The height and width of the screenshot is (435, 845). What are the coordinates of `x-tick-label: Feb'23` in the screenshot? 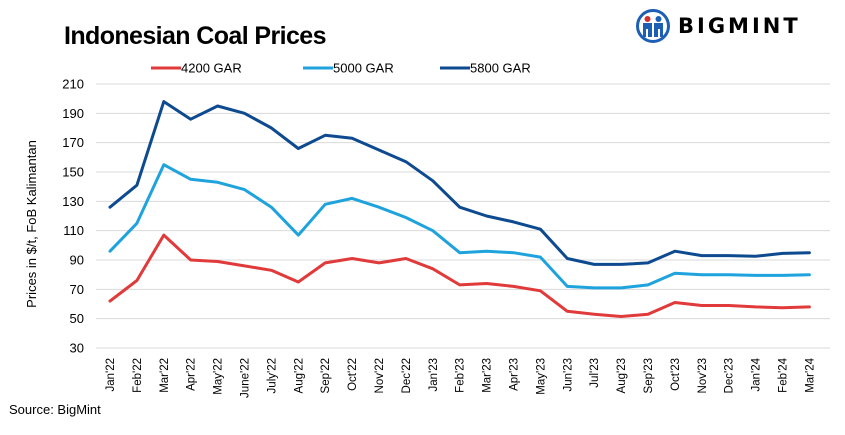 It's located at (461, 375).